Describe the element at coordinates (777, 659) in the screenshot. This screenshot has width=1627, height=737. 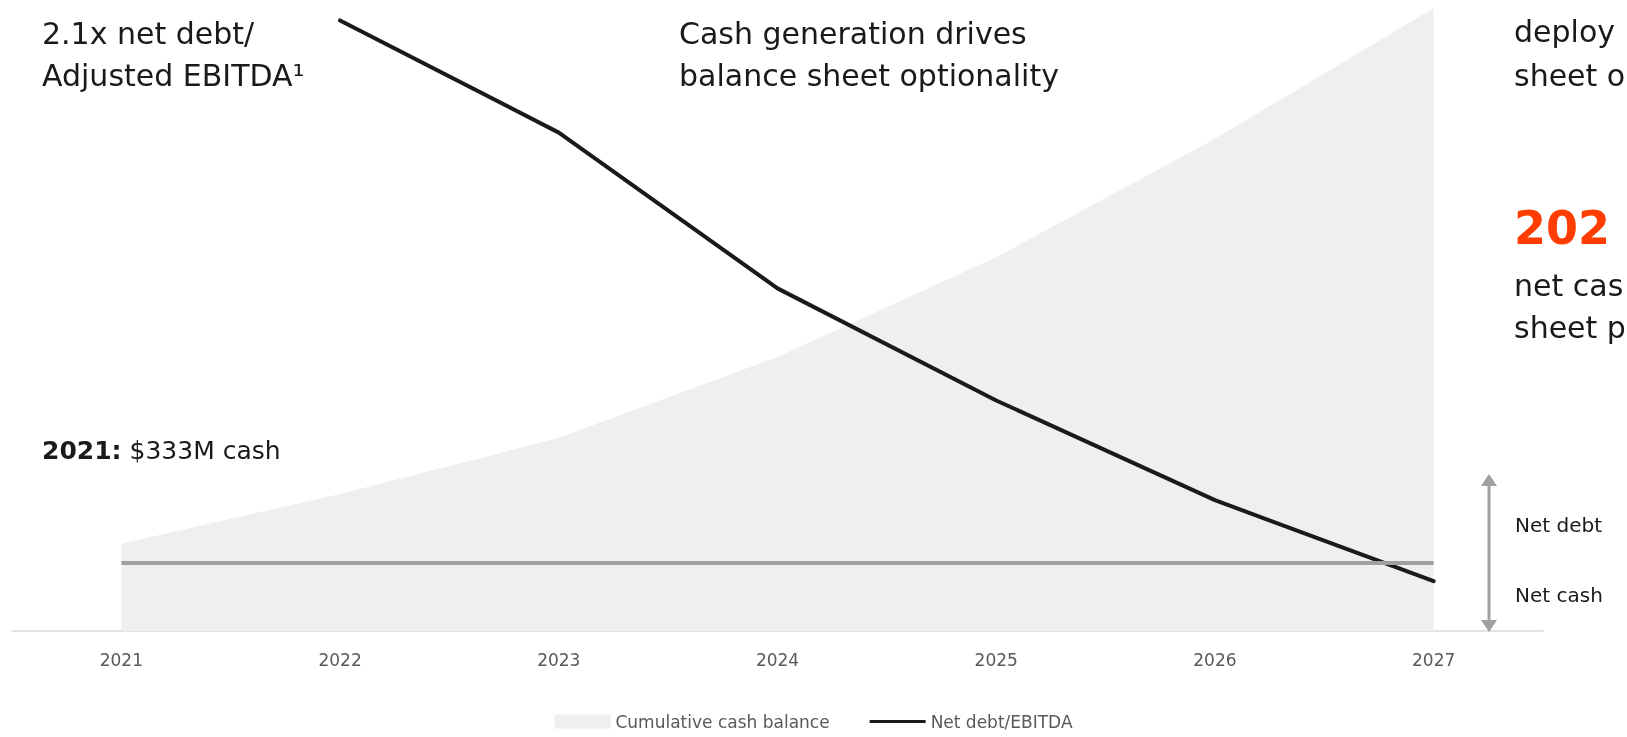
I see `x-tick-label: 2024` at that location.